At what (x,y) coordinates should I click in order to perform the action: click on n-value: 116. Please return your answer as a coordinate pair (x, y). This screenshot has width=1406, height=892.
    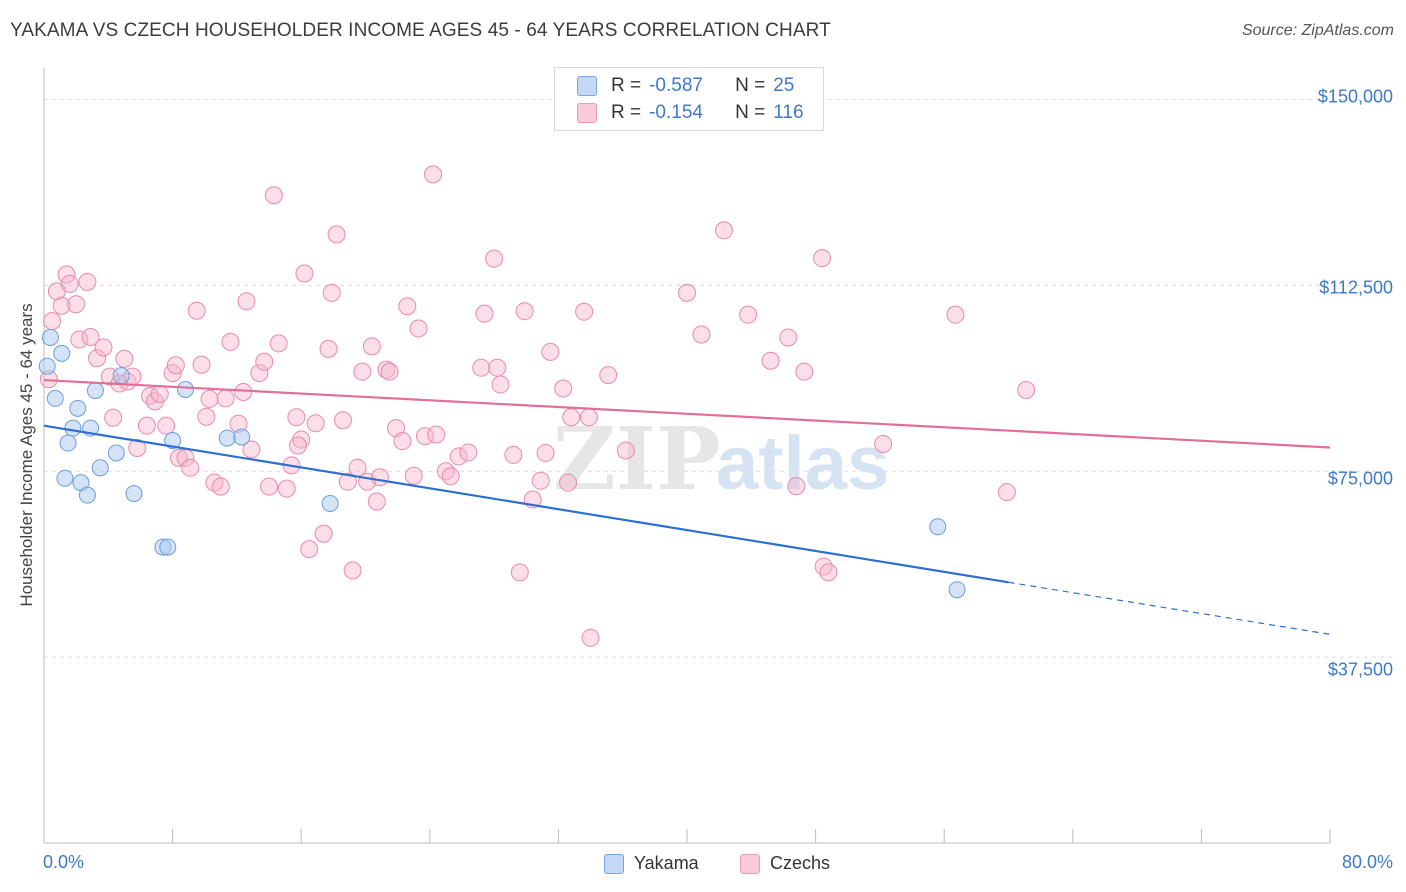
    Looking at the image, I should click on (788, 112).